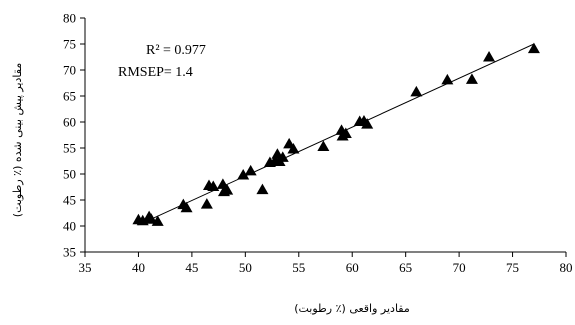 Image resolution: width=575 pixels, height=325 pixels. I want to click on y-tick-label: 65, so click(69, 96).